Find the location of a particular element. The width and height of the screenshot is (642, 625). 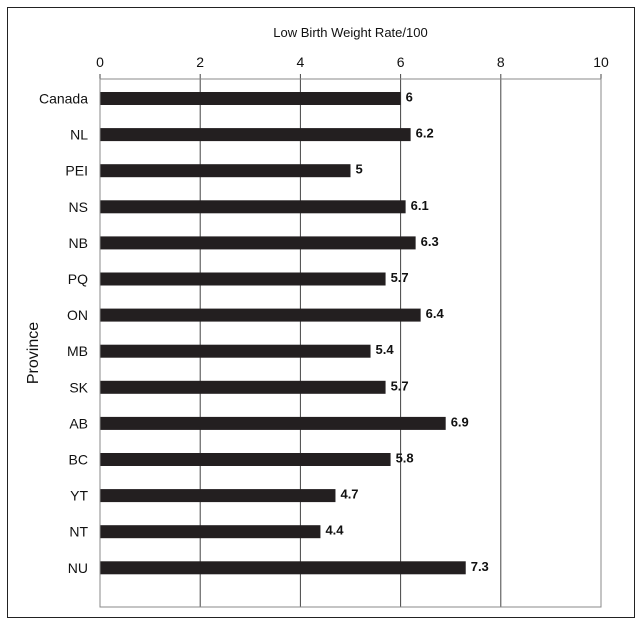

category-labels: Canada NL PEI NS NB PQ ON MB SK AB BC YT NT NU is located at coordinates (64, 333).